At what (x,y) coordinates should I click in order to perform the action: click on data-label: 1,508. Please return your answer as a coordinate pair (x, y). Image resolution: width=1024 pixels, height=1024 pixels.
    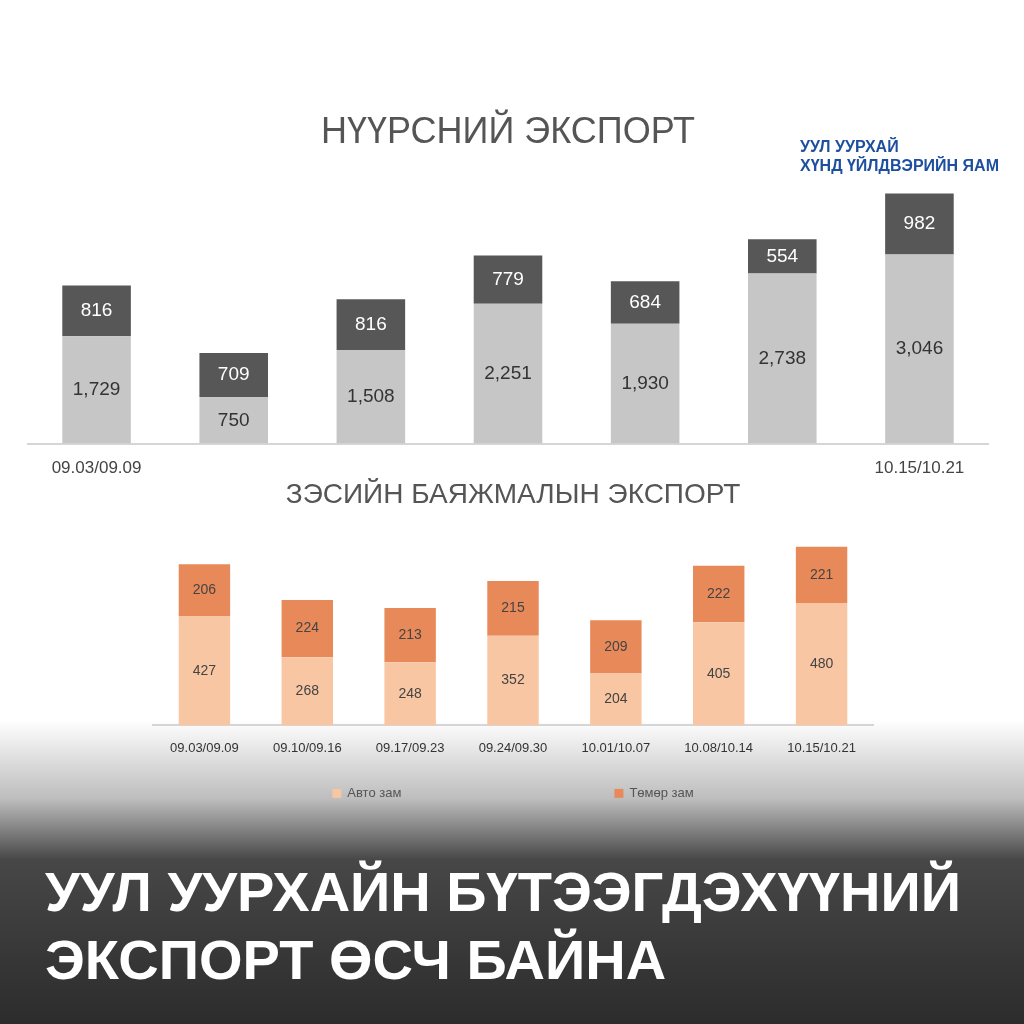
    Looking at the image, I should click on (371, 396).